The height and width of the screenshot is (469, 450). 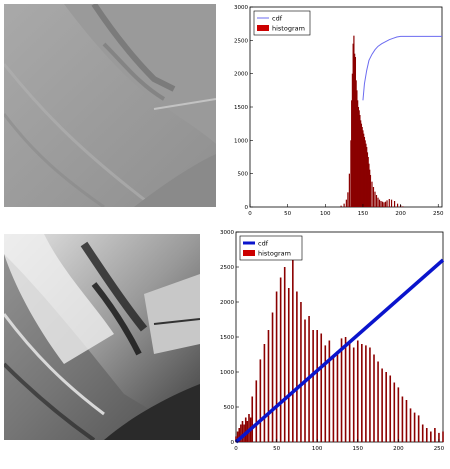 What do you see at coordinates (402, 68) in the screenshot?
I see `cdf-line` at bounding box center [402, 68].